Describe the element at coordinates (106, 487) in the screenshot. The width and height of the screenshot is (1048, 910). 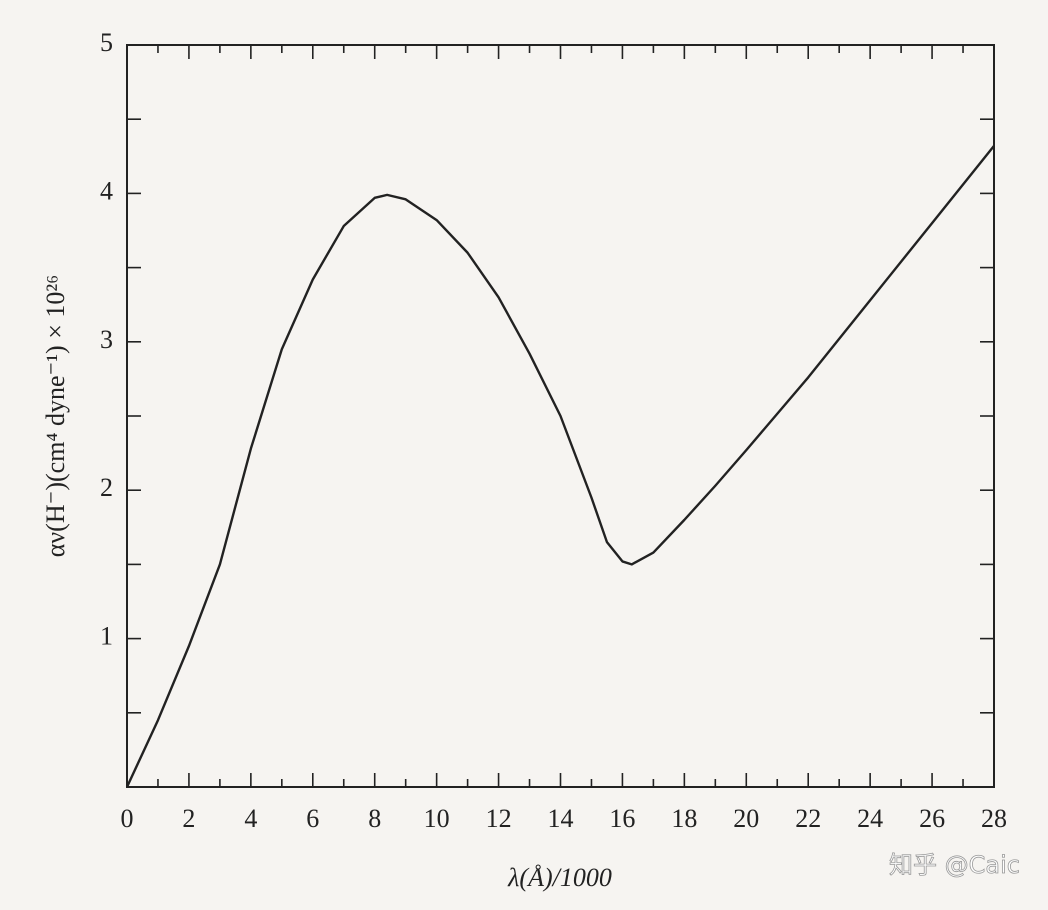
I see `y-tick-label: 2` at that location.